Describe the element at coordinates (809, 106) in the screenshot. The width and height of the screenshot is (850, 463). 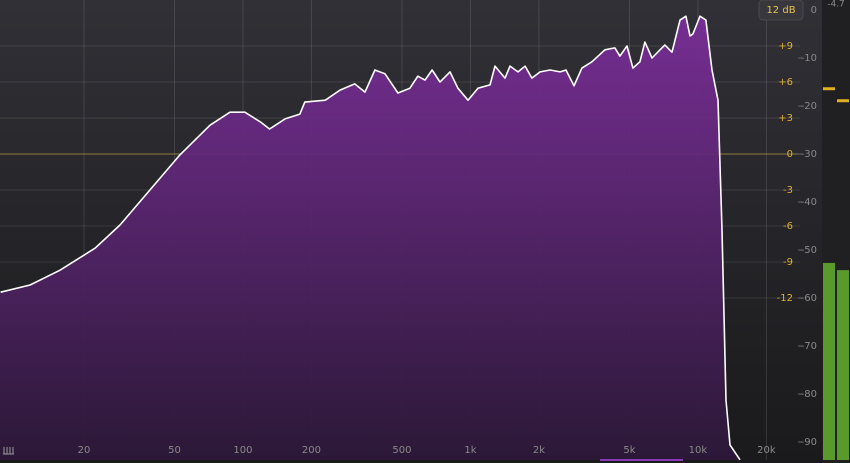
I see `y-tick-label: -20` at that location.